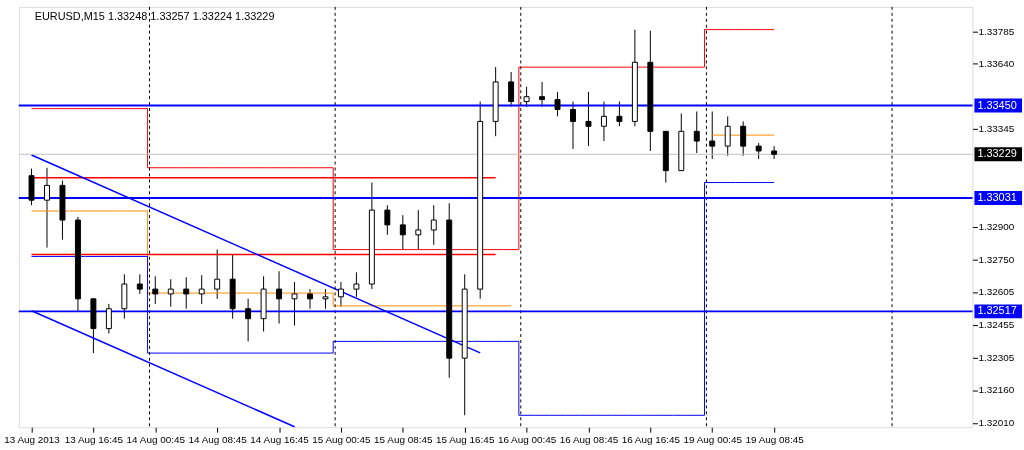 This screenshot has height=450, width=1024. I want to click on x-tick-label: 16 Aug 16:45, so click(651, 439).